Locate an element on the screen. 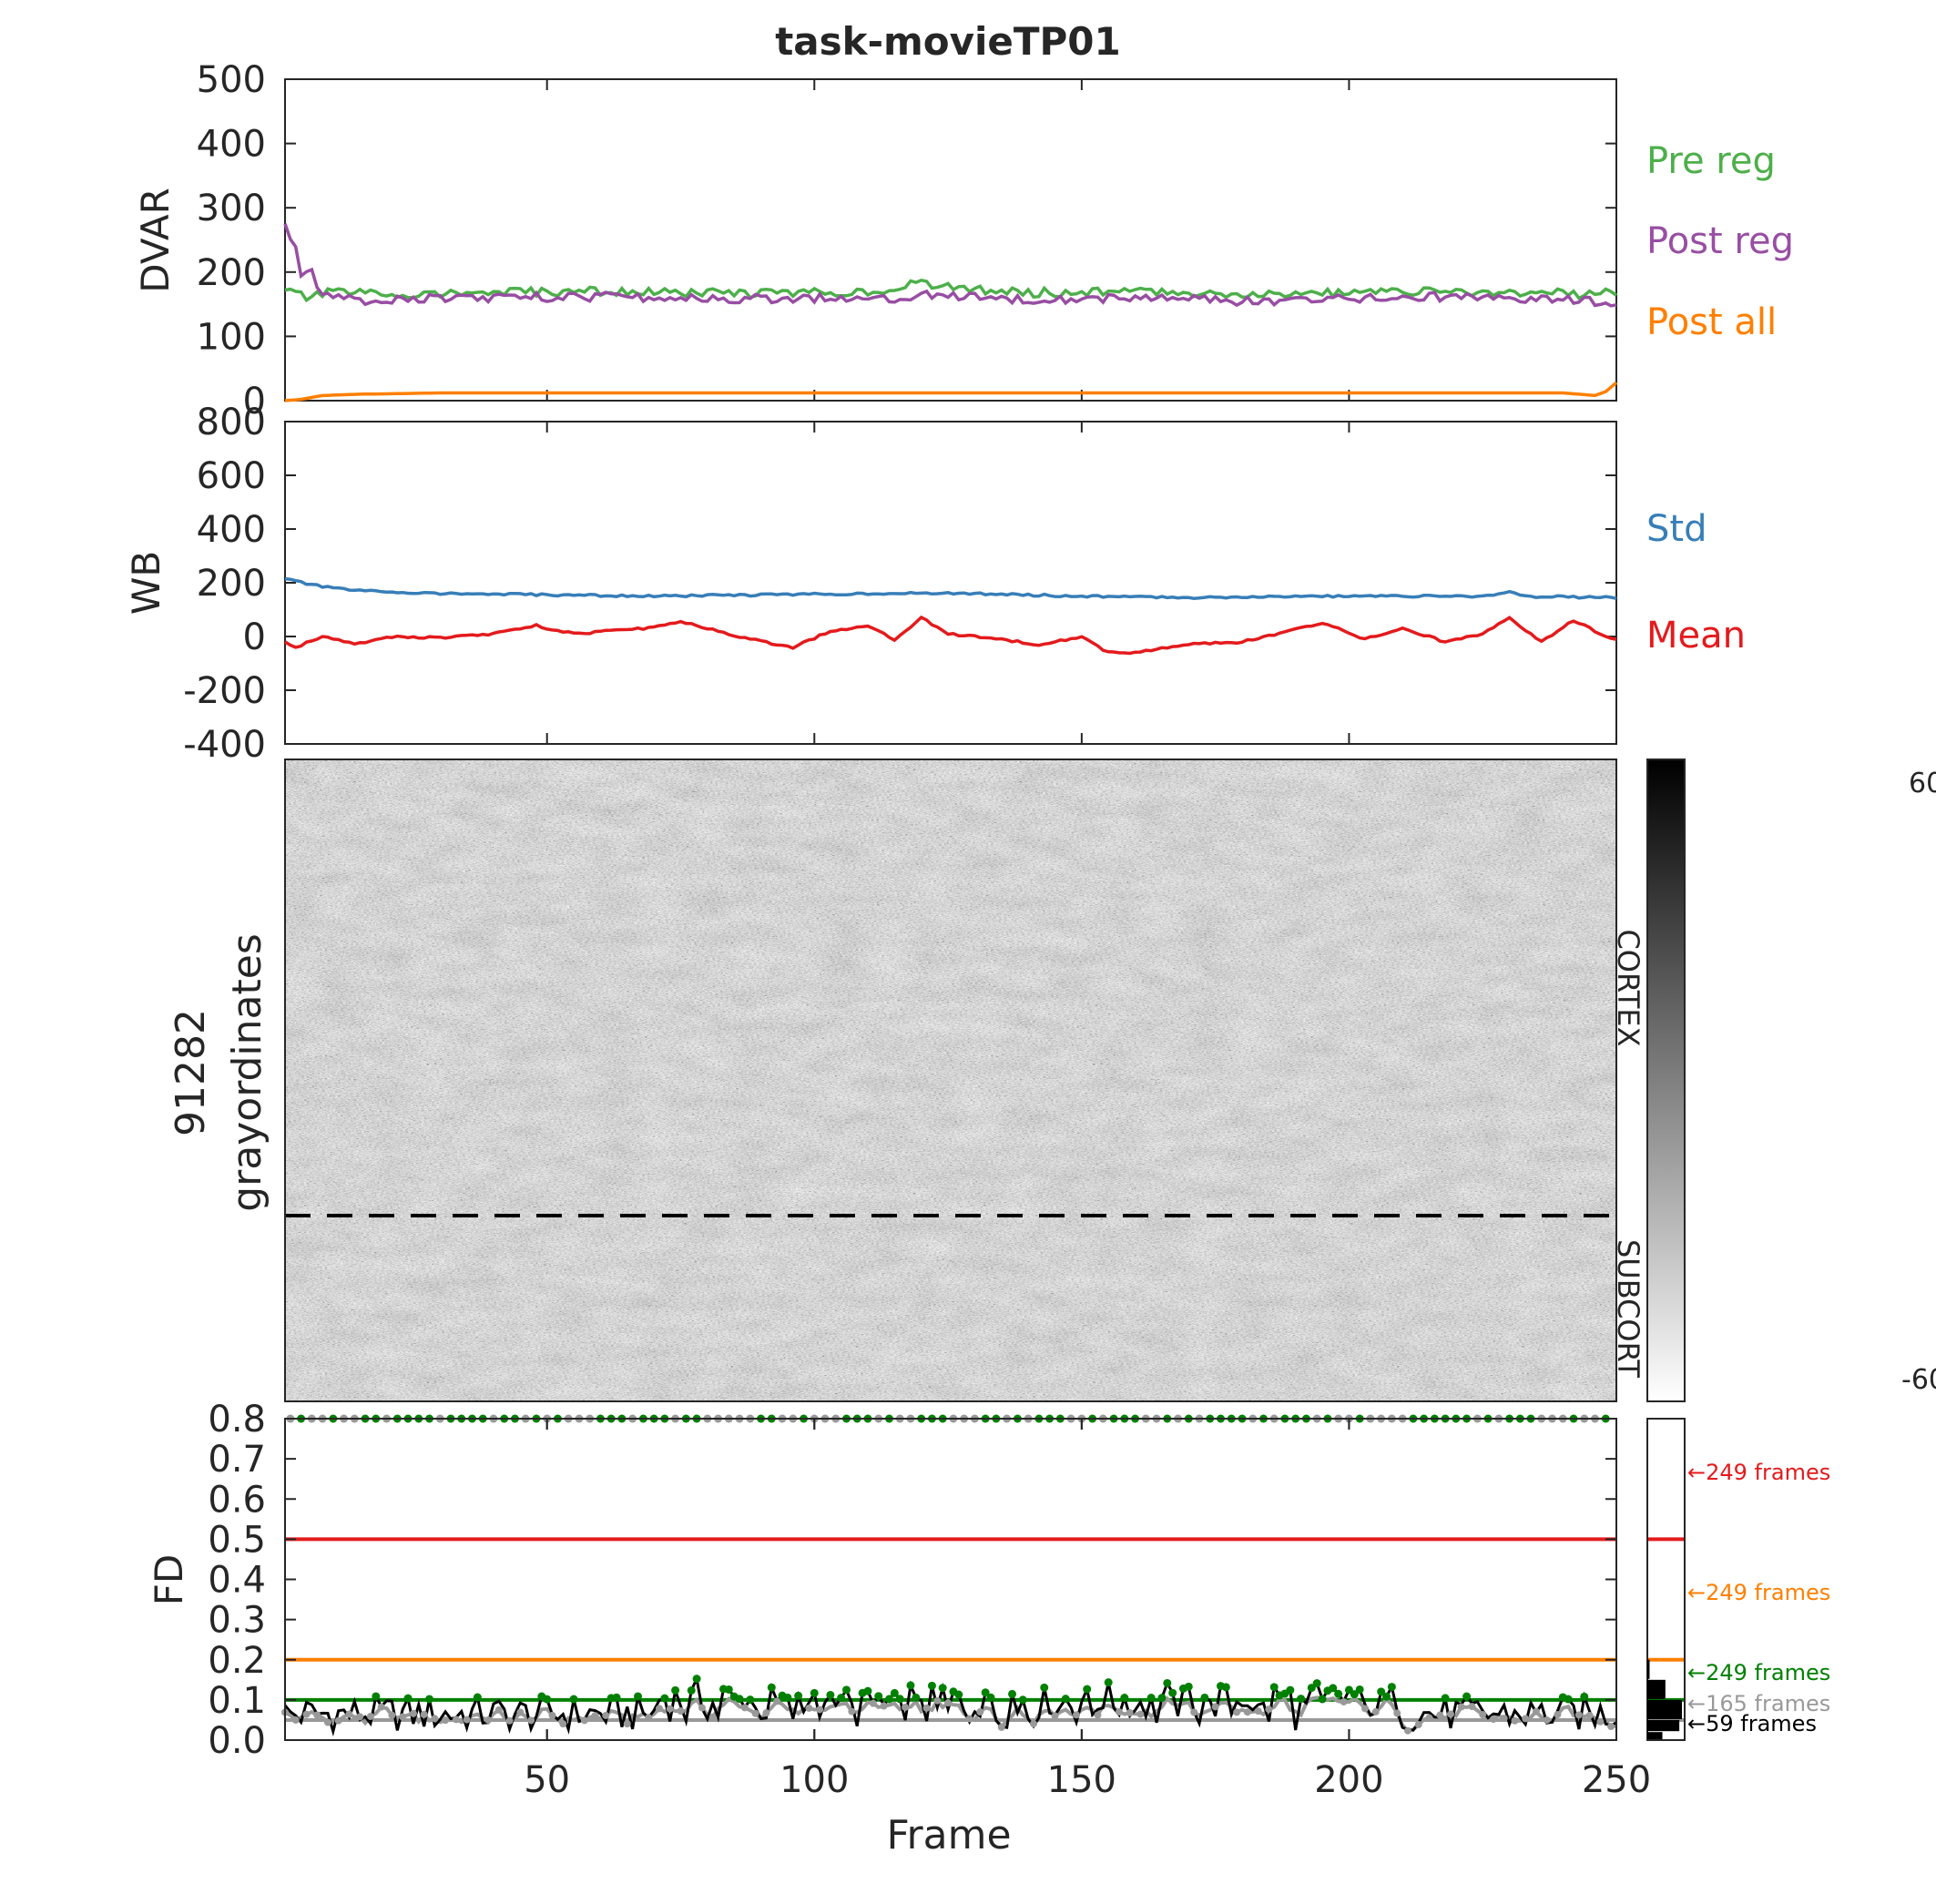  threshold-annotation: ←59 frames is located at coordinates (1752, 1723).